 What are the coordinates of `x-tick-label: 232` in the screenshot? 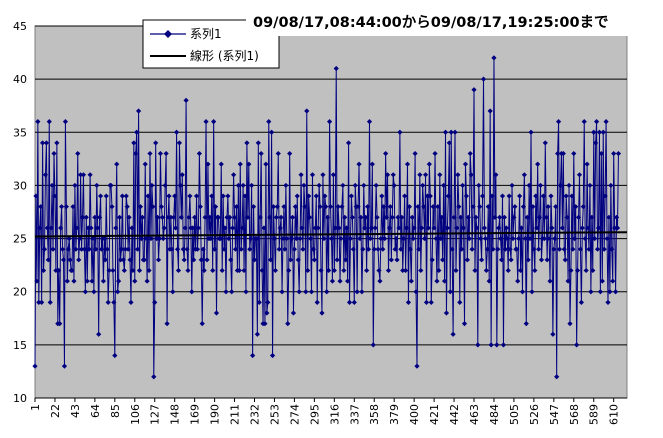 It's located at (255, 414).